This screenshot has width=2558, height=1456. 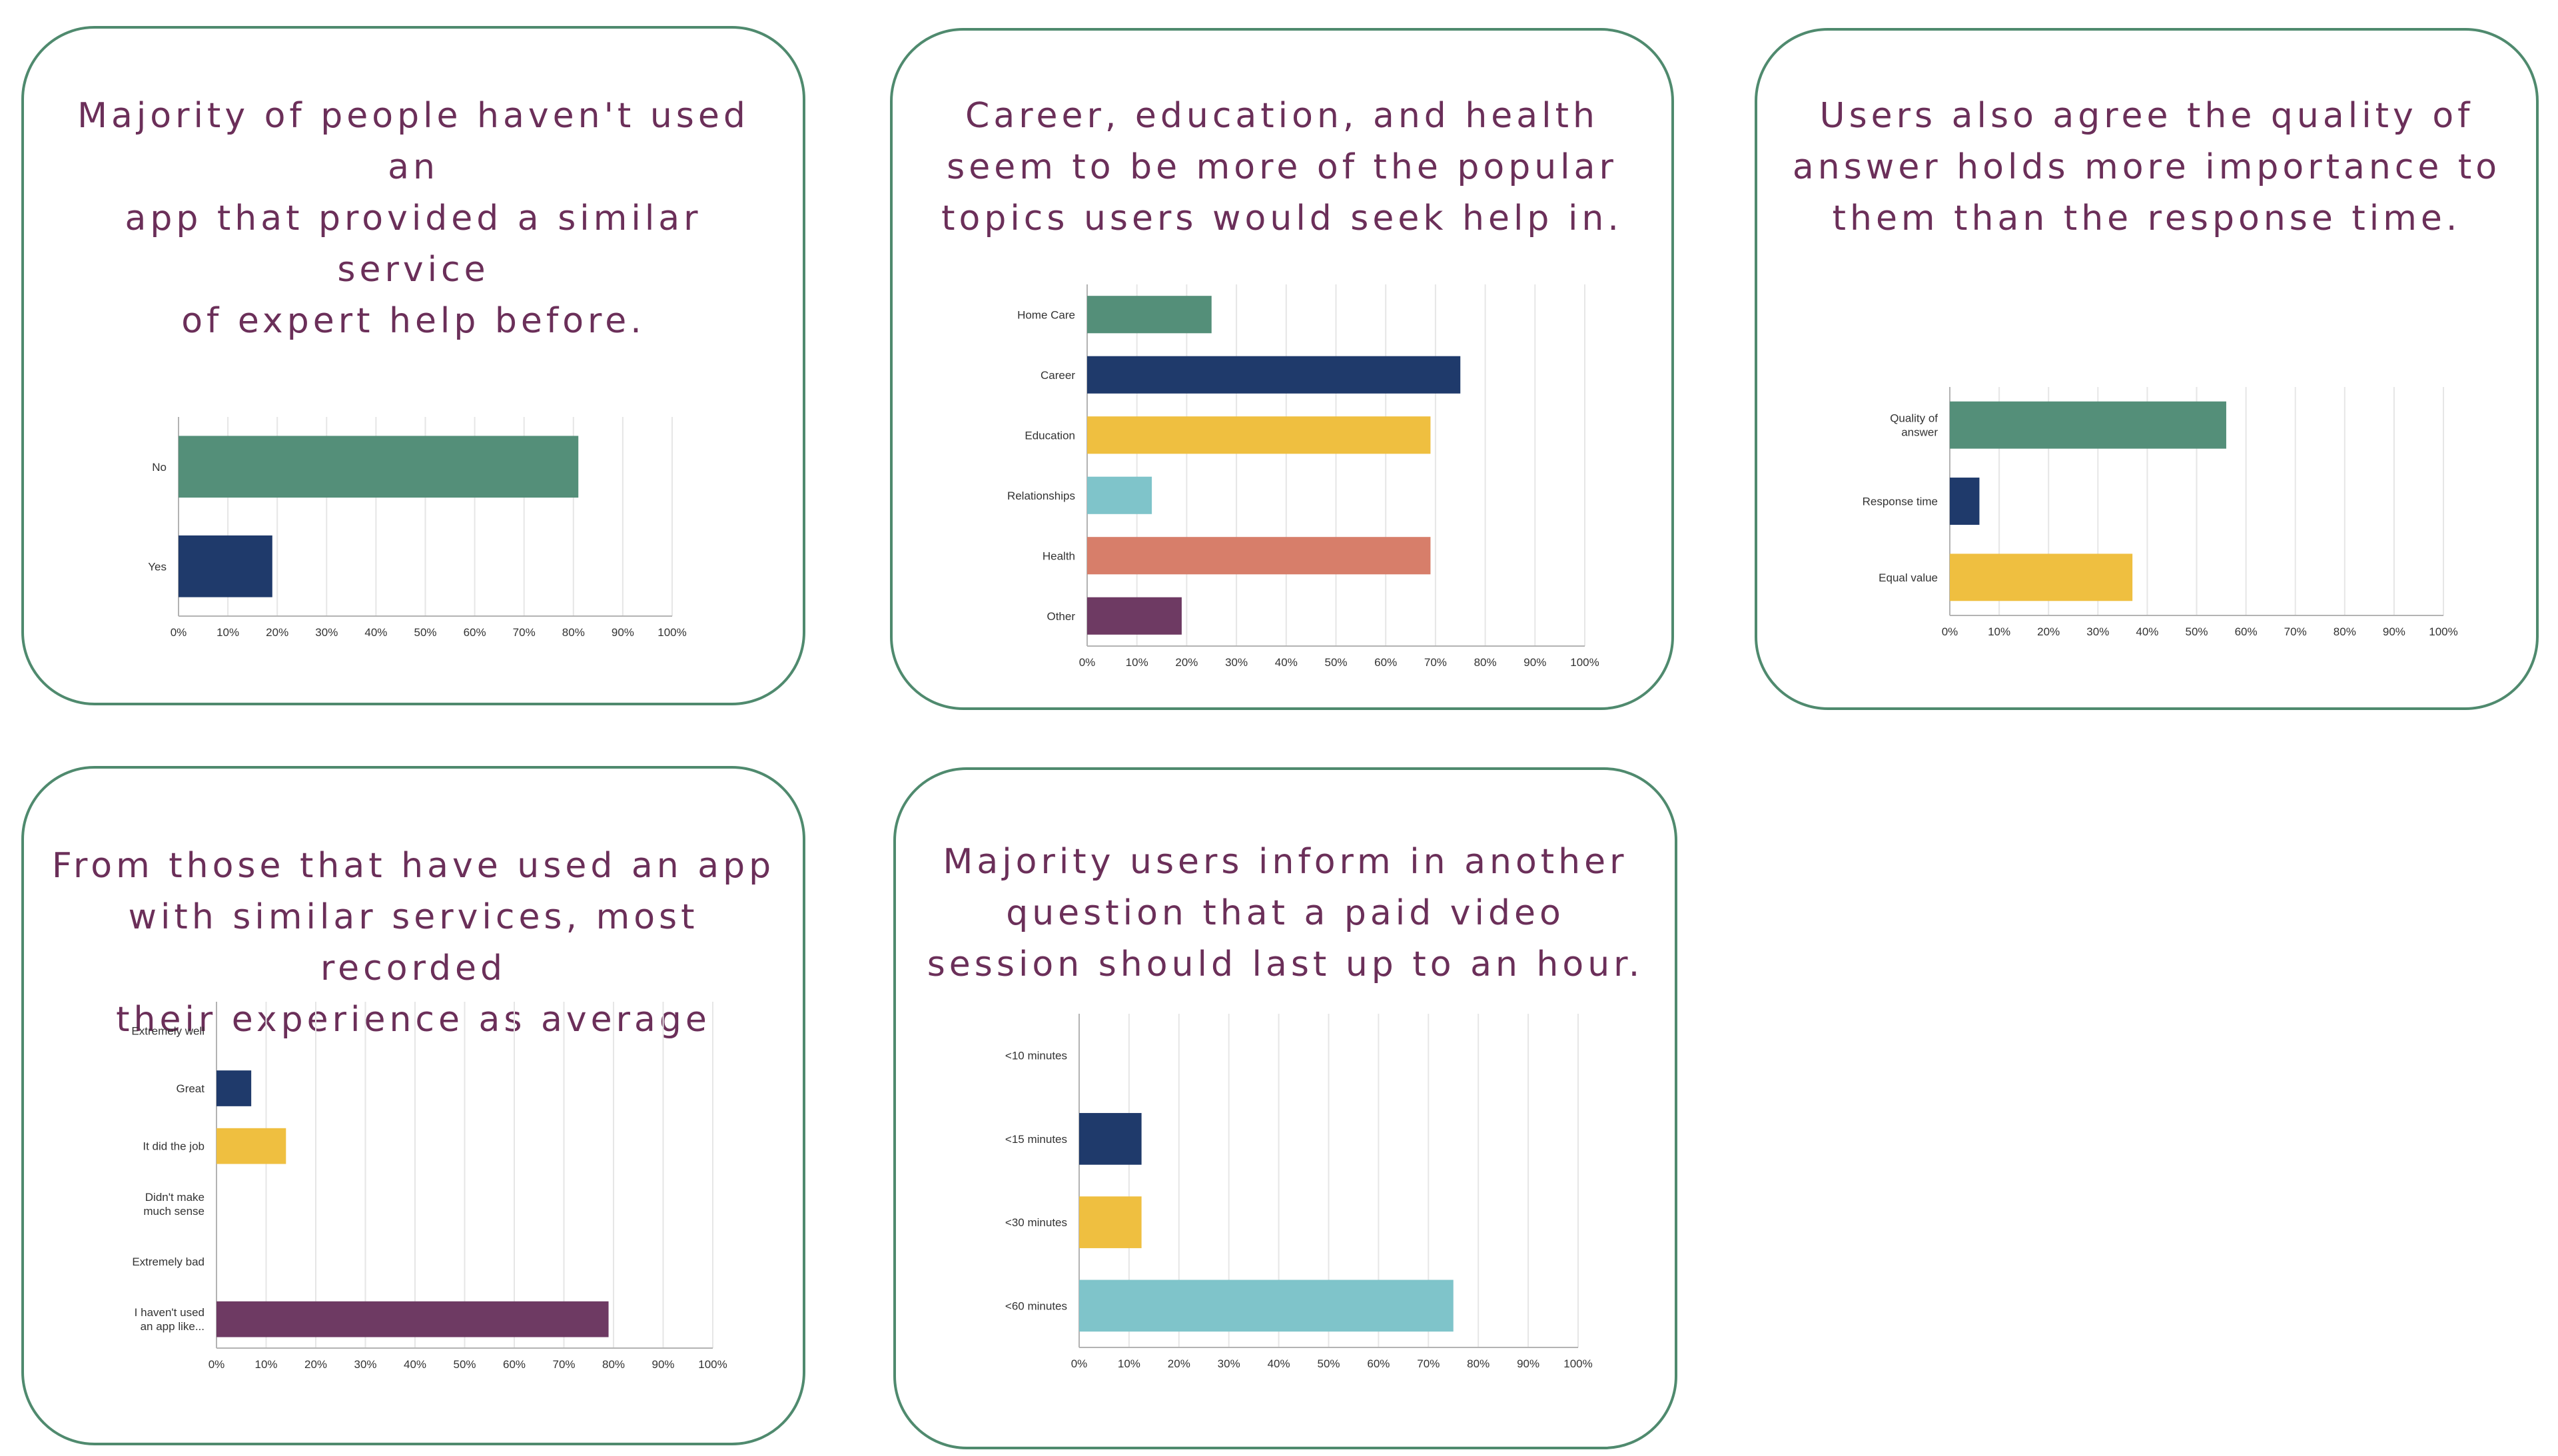 I want to click on category-label: Yes, so click(x=157, y=566).